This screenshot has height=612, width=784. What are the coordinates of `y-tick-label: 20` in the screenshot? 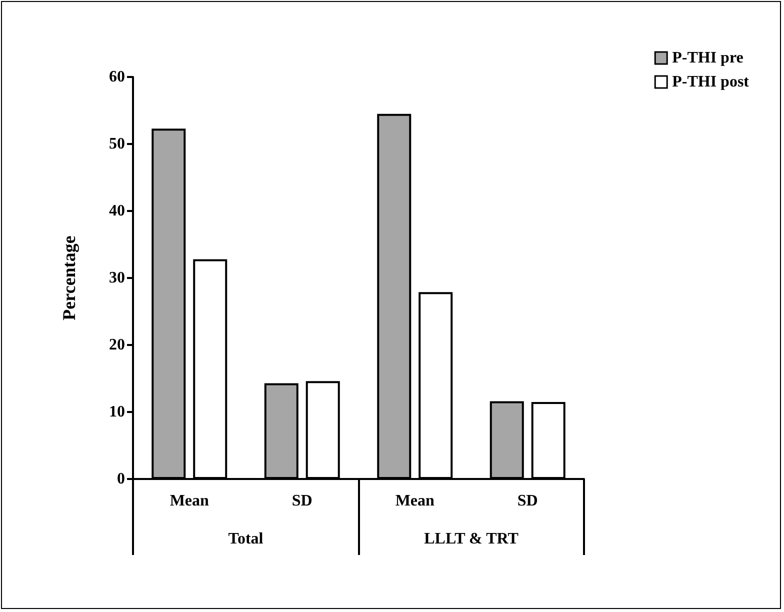 It's located at (117, 345).